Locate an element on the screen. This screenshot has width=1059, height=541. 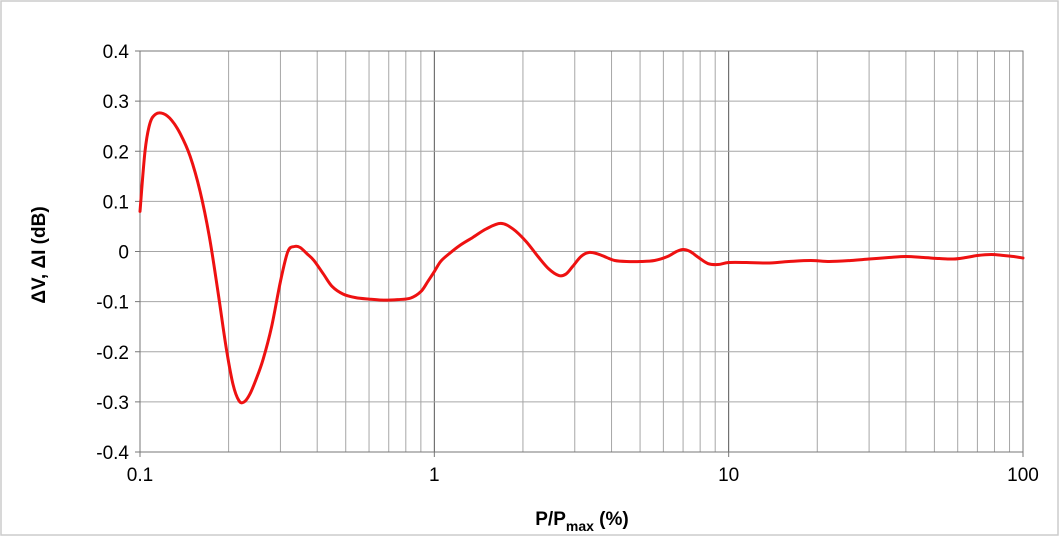
x-axis-title-subscript: max is located at coordinates (580, 526).